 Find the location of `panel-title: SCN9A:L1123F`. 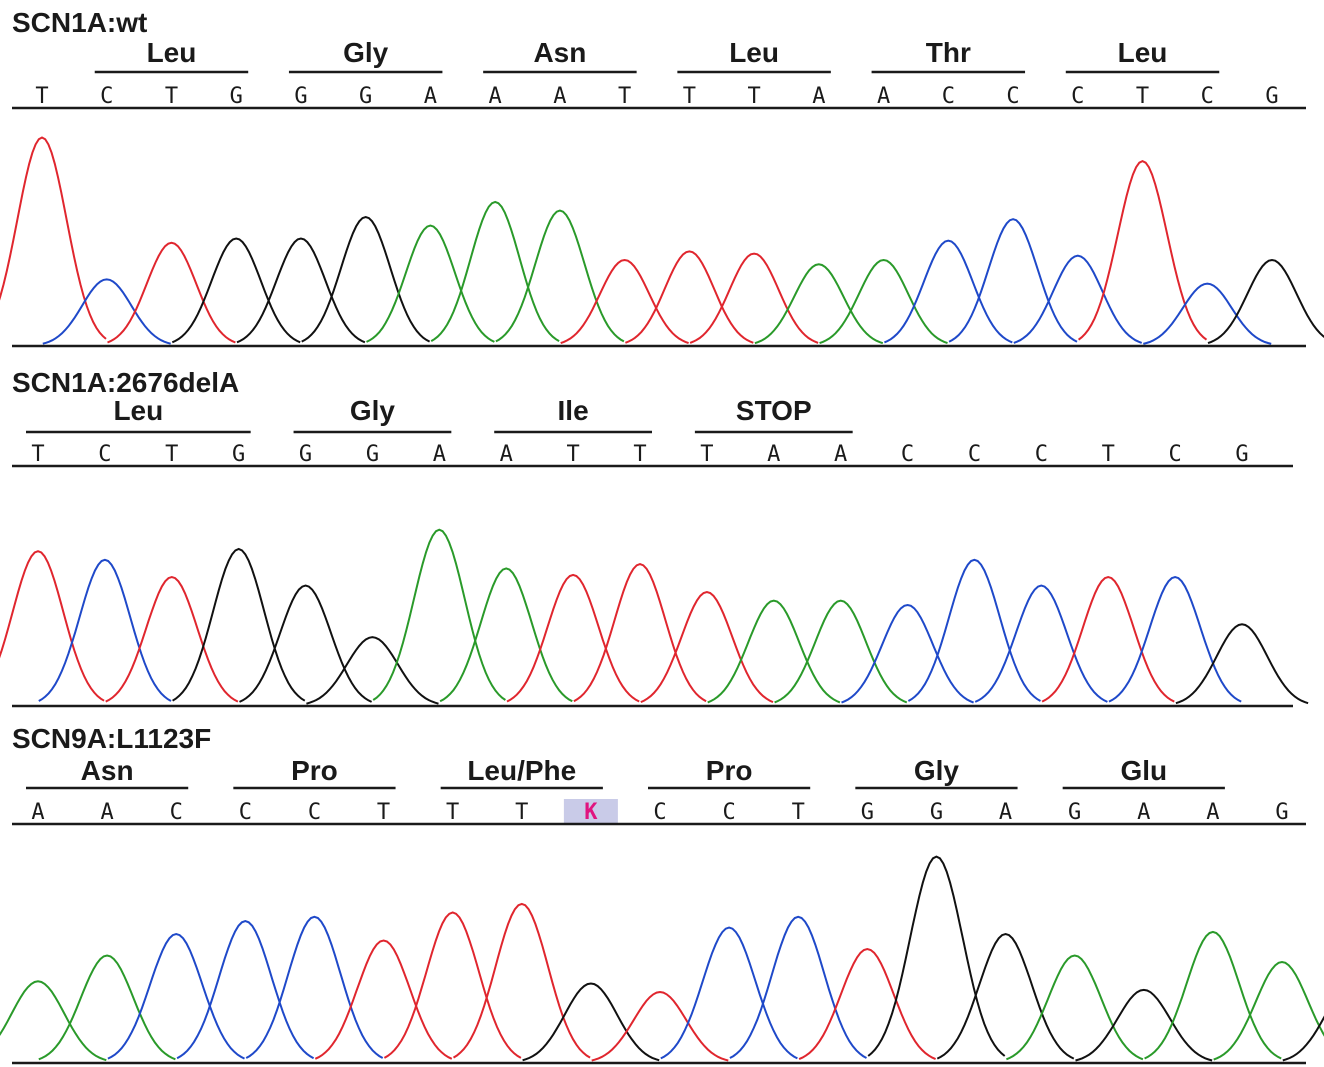

panel-title: SCN9A:L1123F is located at coordinates (111, 738).